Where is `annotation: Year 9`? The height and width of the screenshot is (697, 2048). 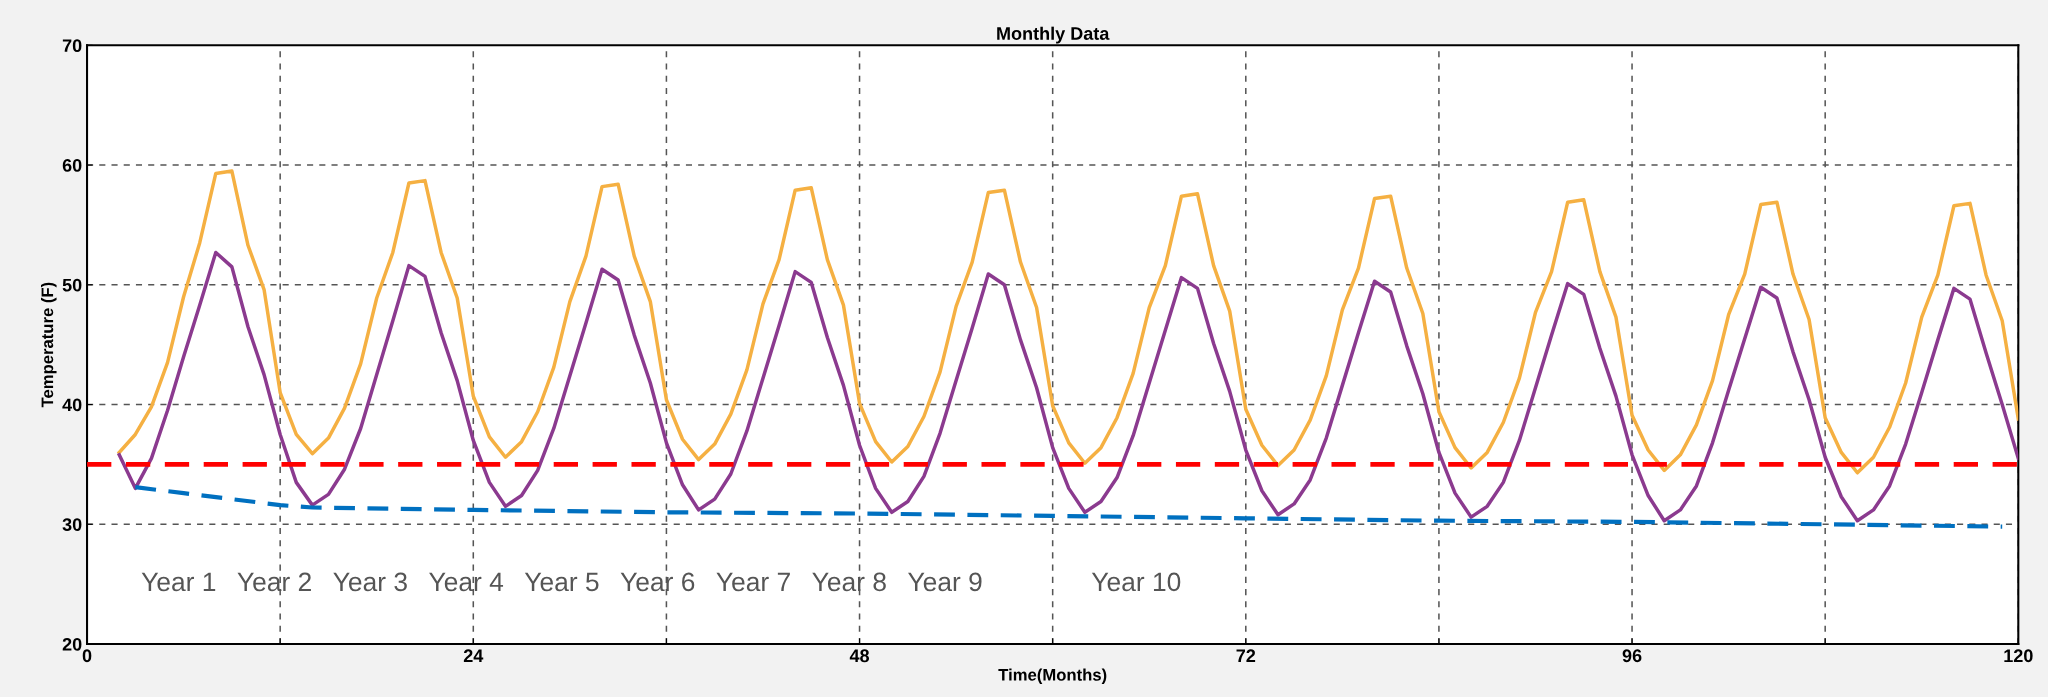
annotation: Year 9 is located at coordinates (945, 582).